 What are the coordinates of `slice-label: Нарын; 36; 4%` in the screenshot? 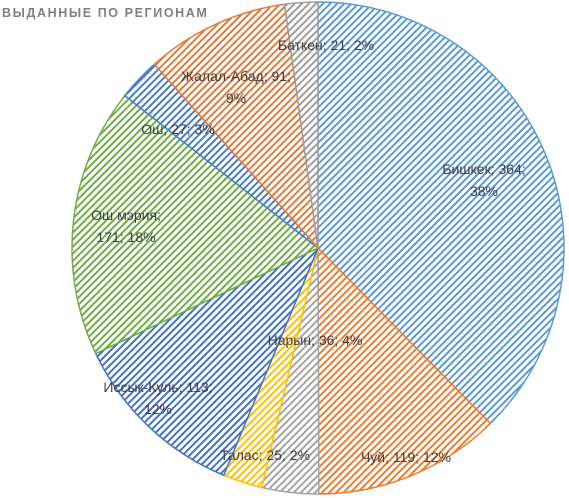 It's located at (315, 340).